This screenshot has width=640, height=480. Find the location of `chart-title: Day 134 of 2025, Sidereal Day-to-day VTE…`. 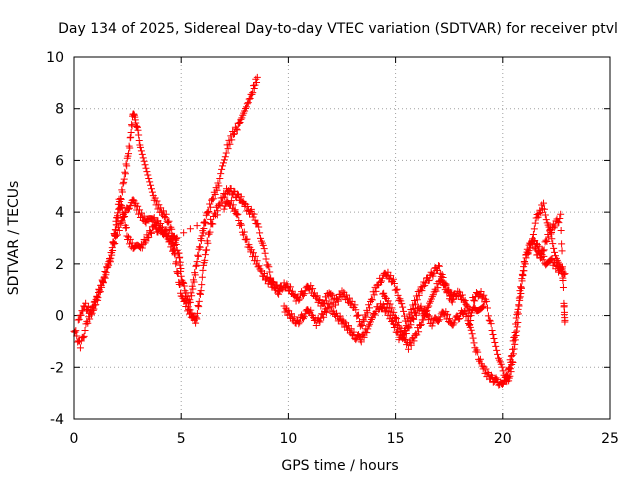

chart-title: Day 134 of 2025, Sidereal Day-to-day VTE… is located at coordinates (338, 29).